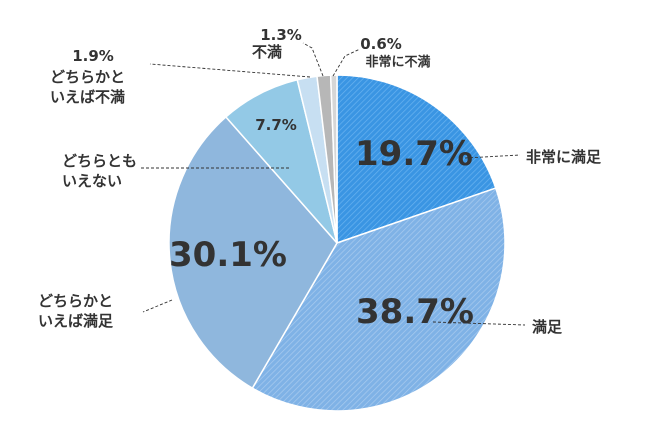 The image size is (670, 436). I want to click on slice-7-label: 非常に不満, so click(397, 62).